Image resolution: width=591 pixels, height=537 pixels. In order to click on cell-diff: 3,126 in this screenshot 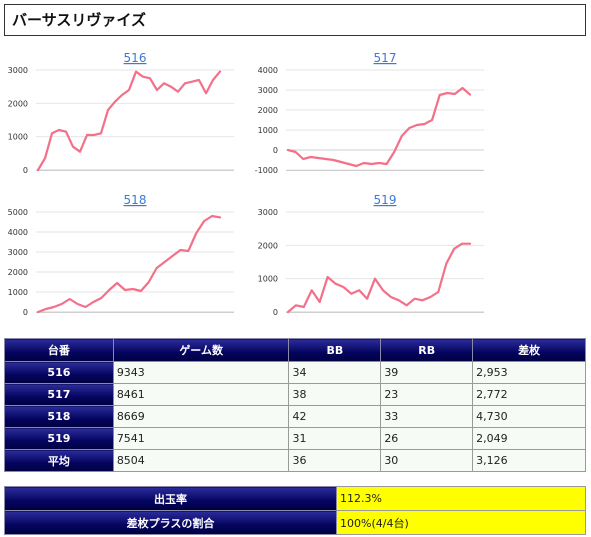, I will do `click(529, 460)`.